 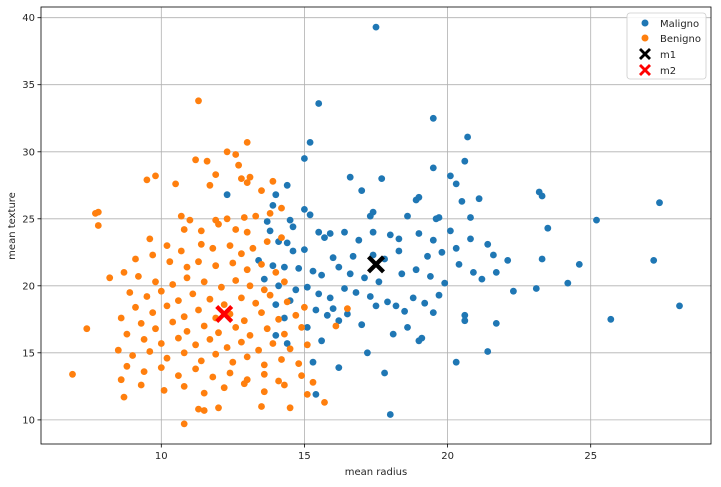 I want to click on legend-label-maligno: Maligno, so click(x=679, y=24).